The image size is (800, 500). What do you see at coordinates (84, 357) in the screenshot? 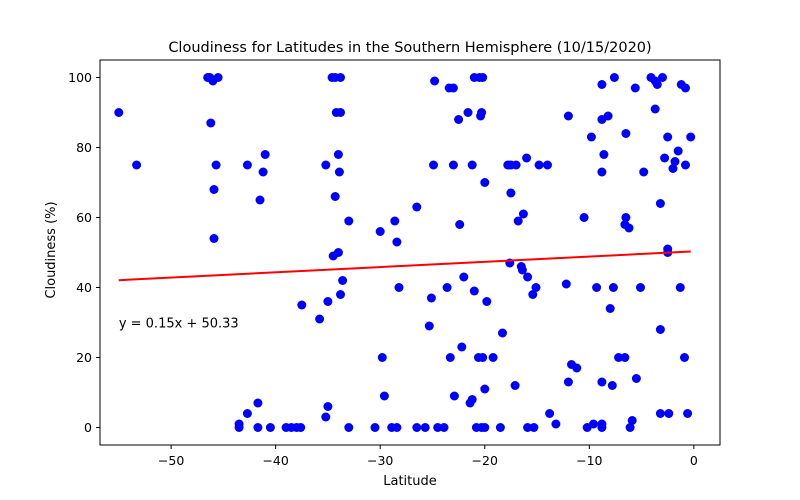
I see `y-tick-label: 20` at bounding box center [84, 357].